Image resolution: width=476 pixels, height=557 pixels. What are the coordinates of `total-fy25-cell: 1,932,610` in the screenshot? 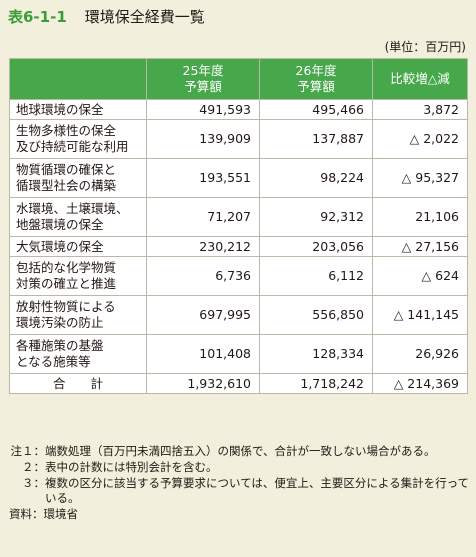 It's located at (203, 383).